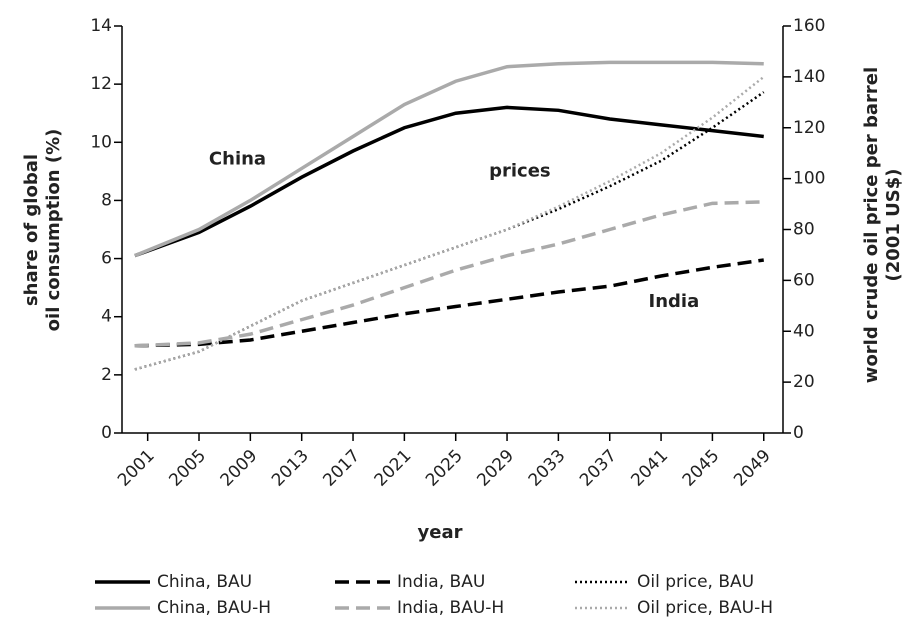 This screenshot has width=908, height=631. I want to click on annotation: prices, so click(520, 170).